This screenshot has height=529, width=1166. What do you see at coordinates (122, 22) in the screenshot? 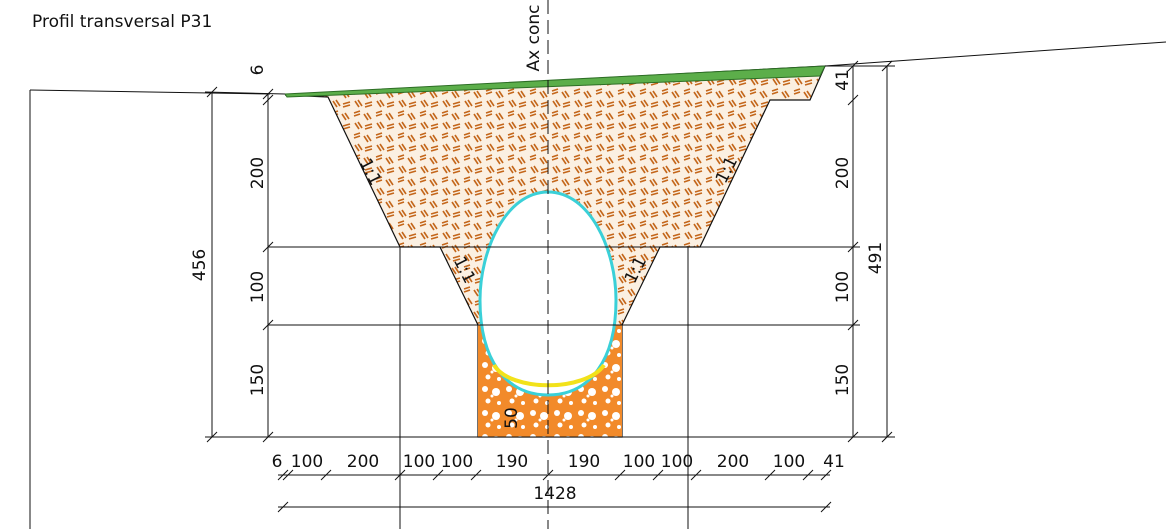
I see `title: Profil transversal P31` at bounding box center [122, 22].